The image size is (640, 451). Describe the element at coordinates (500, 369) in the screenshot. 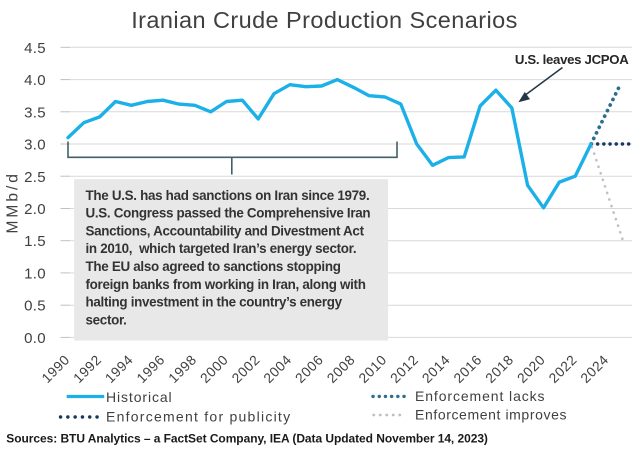

I see `svg-text: 2018` at that location.